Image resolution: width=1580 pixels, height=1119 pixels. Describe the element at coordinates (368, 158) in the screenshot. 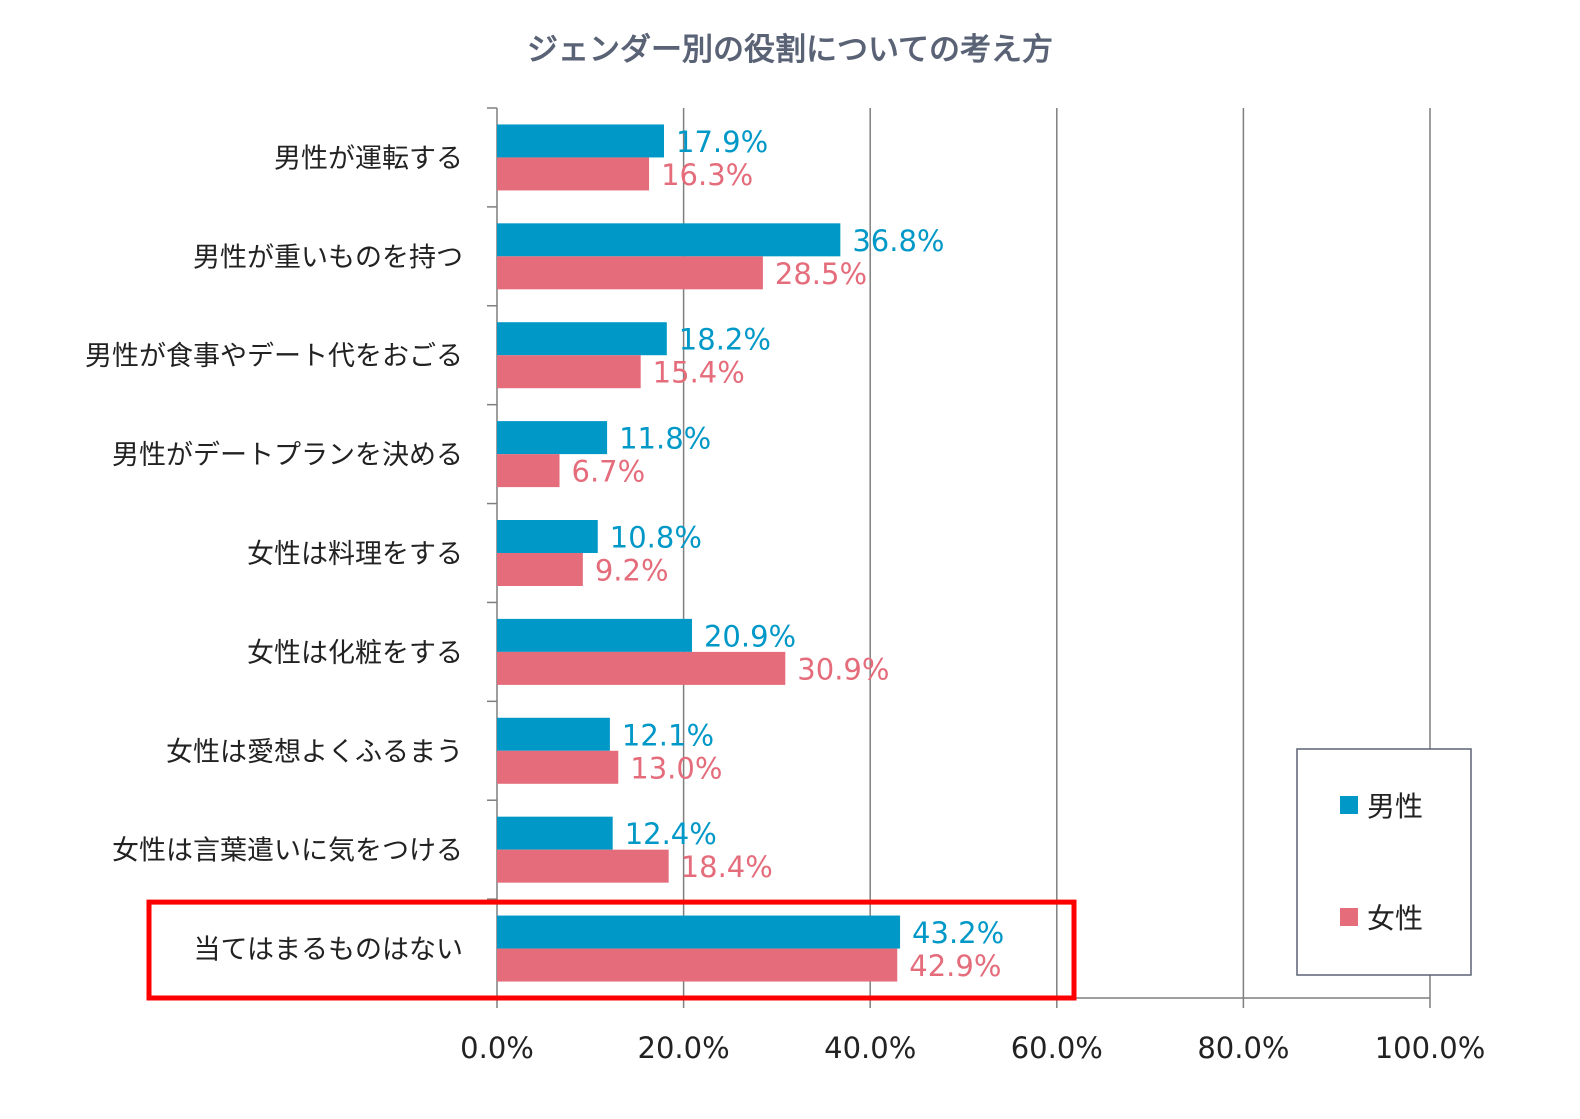

I see `category-label: 男性が運転する` at that location.